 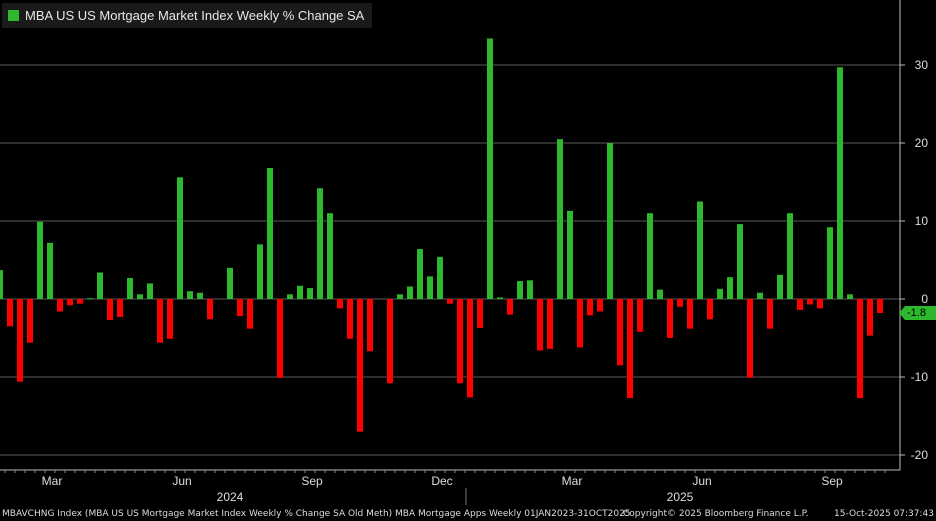 What do you see at coordinates (914, 235) in the screenshot?
I see `y-axis: -20 -10 0 10 20 30` at bounding box center [914, 235].